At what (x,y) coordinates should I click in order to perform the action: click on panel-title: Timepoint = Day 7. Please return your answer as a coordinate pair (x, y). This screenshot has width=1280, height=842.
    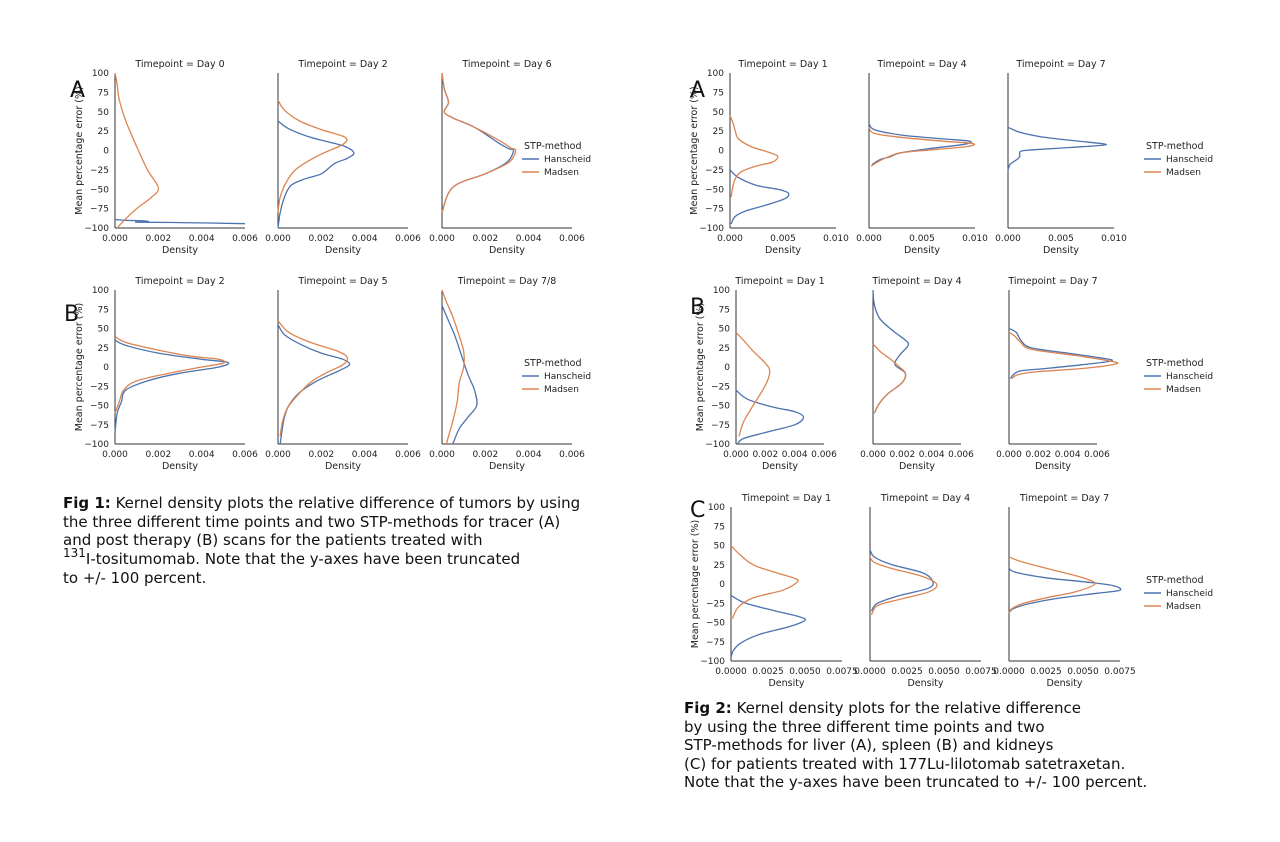
    Looking at the image, I should click on (1060, 64).